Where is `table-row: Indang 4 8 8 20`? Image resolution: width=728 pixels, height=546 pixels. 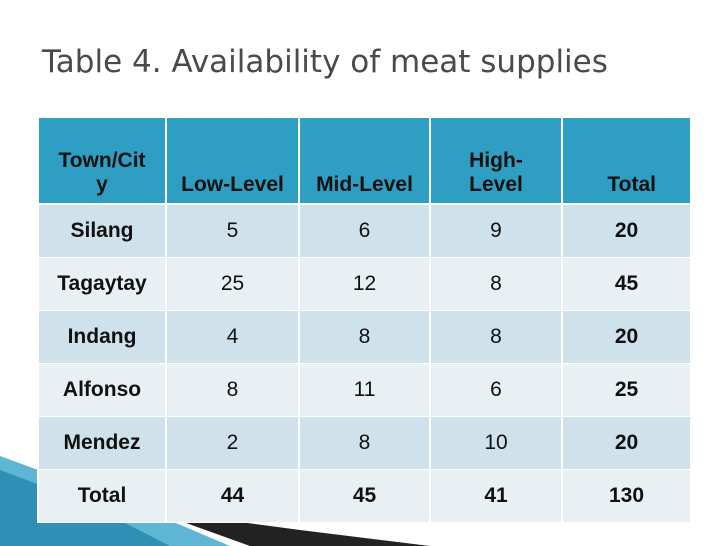 table-row: Indang 4 8 8 20 is located at coordinates (364, 337).